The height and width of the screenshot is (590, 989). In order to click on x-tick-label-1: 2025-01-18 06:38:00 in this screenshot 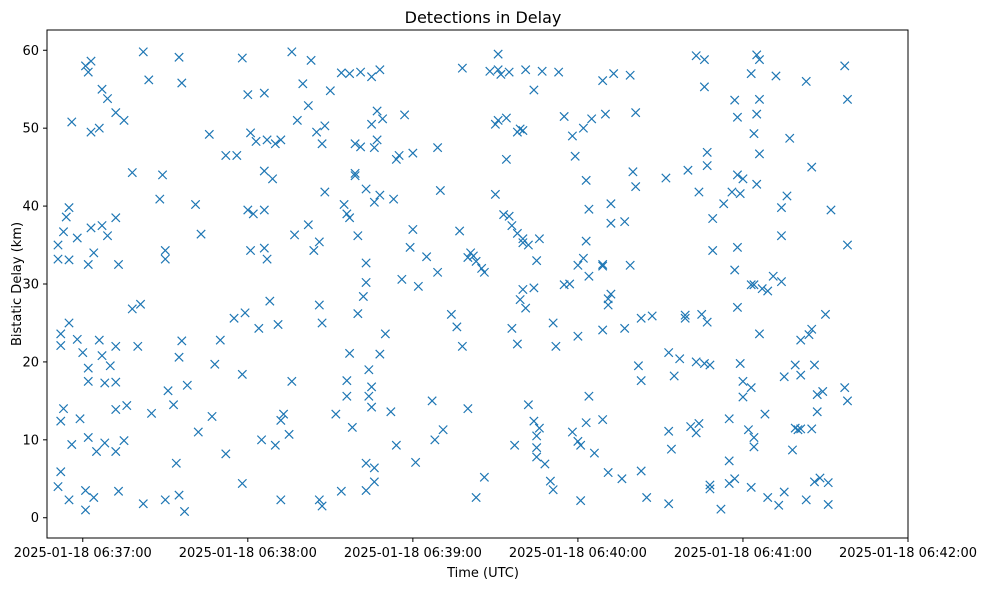, I will do `click(248, 553)`.